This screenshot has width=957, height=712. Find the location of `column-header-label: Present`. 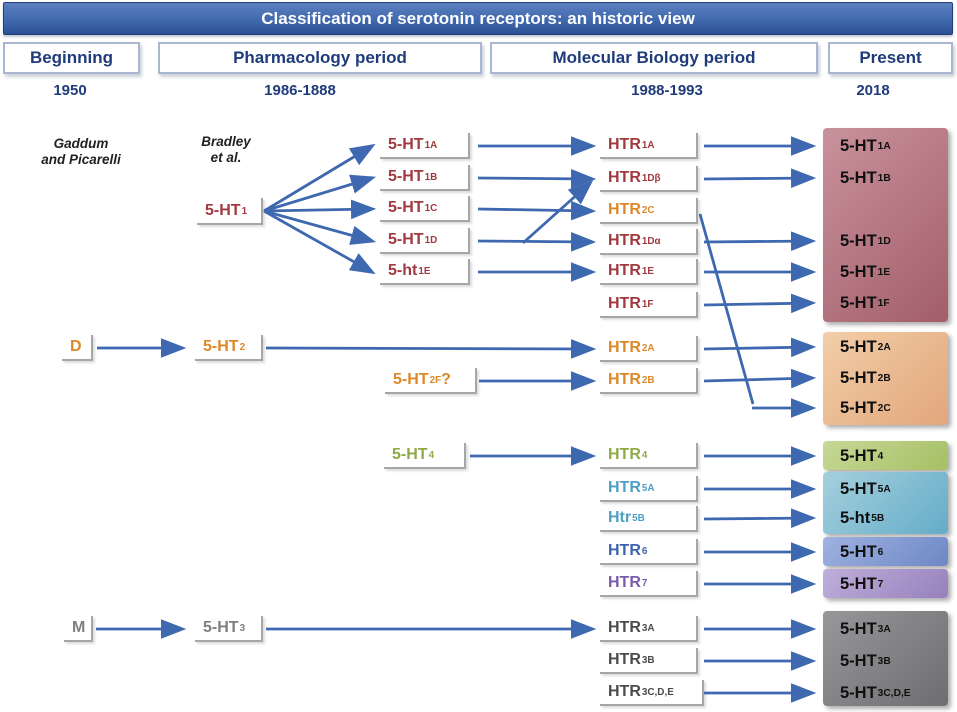

column-header-label: Present is located at coordinates (890, 57).